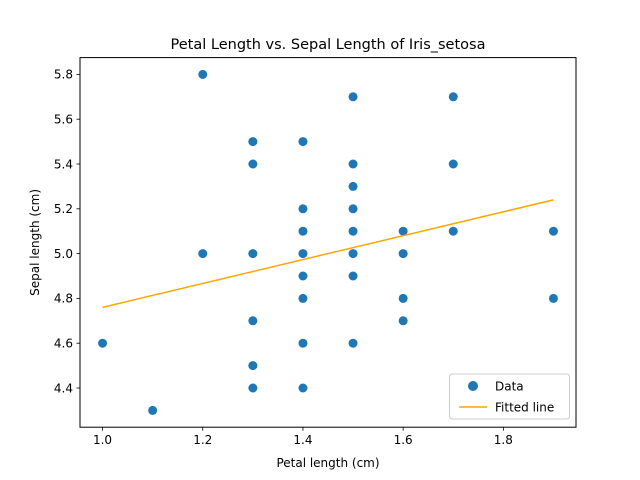 The height and width of the screenshot is (480, 640). I want to click on legend-label-data: Data, so click(509, 387).